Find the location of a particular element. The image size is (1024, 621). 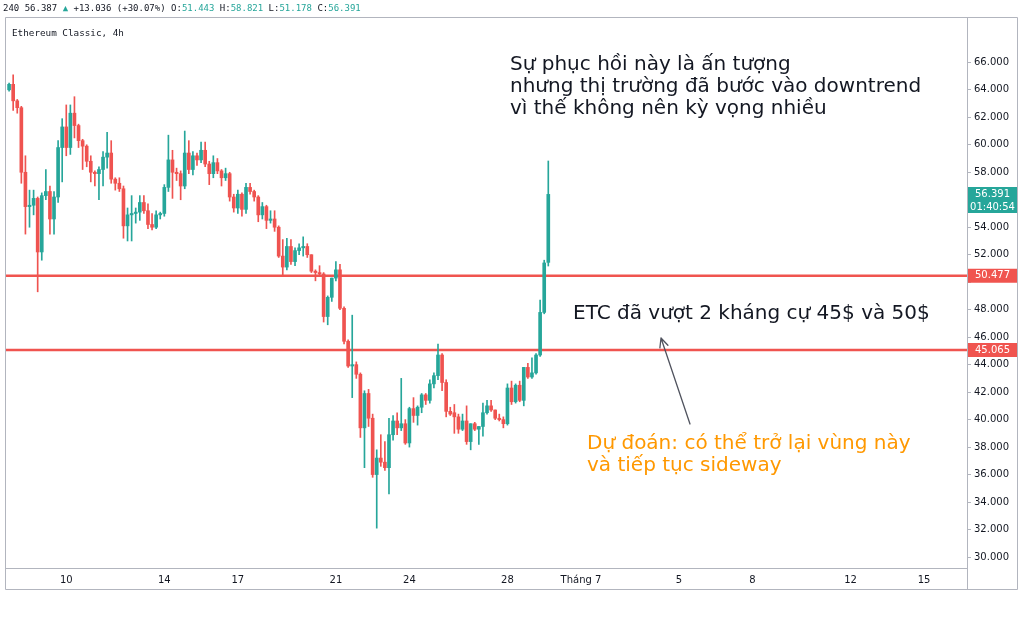

y-tick-label: 54.000 is located at coordinates (991, 226).